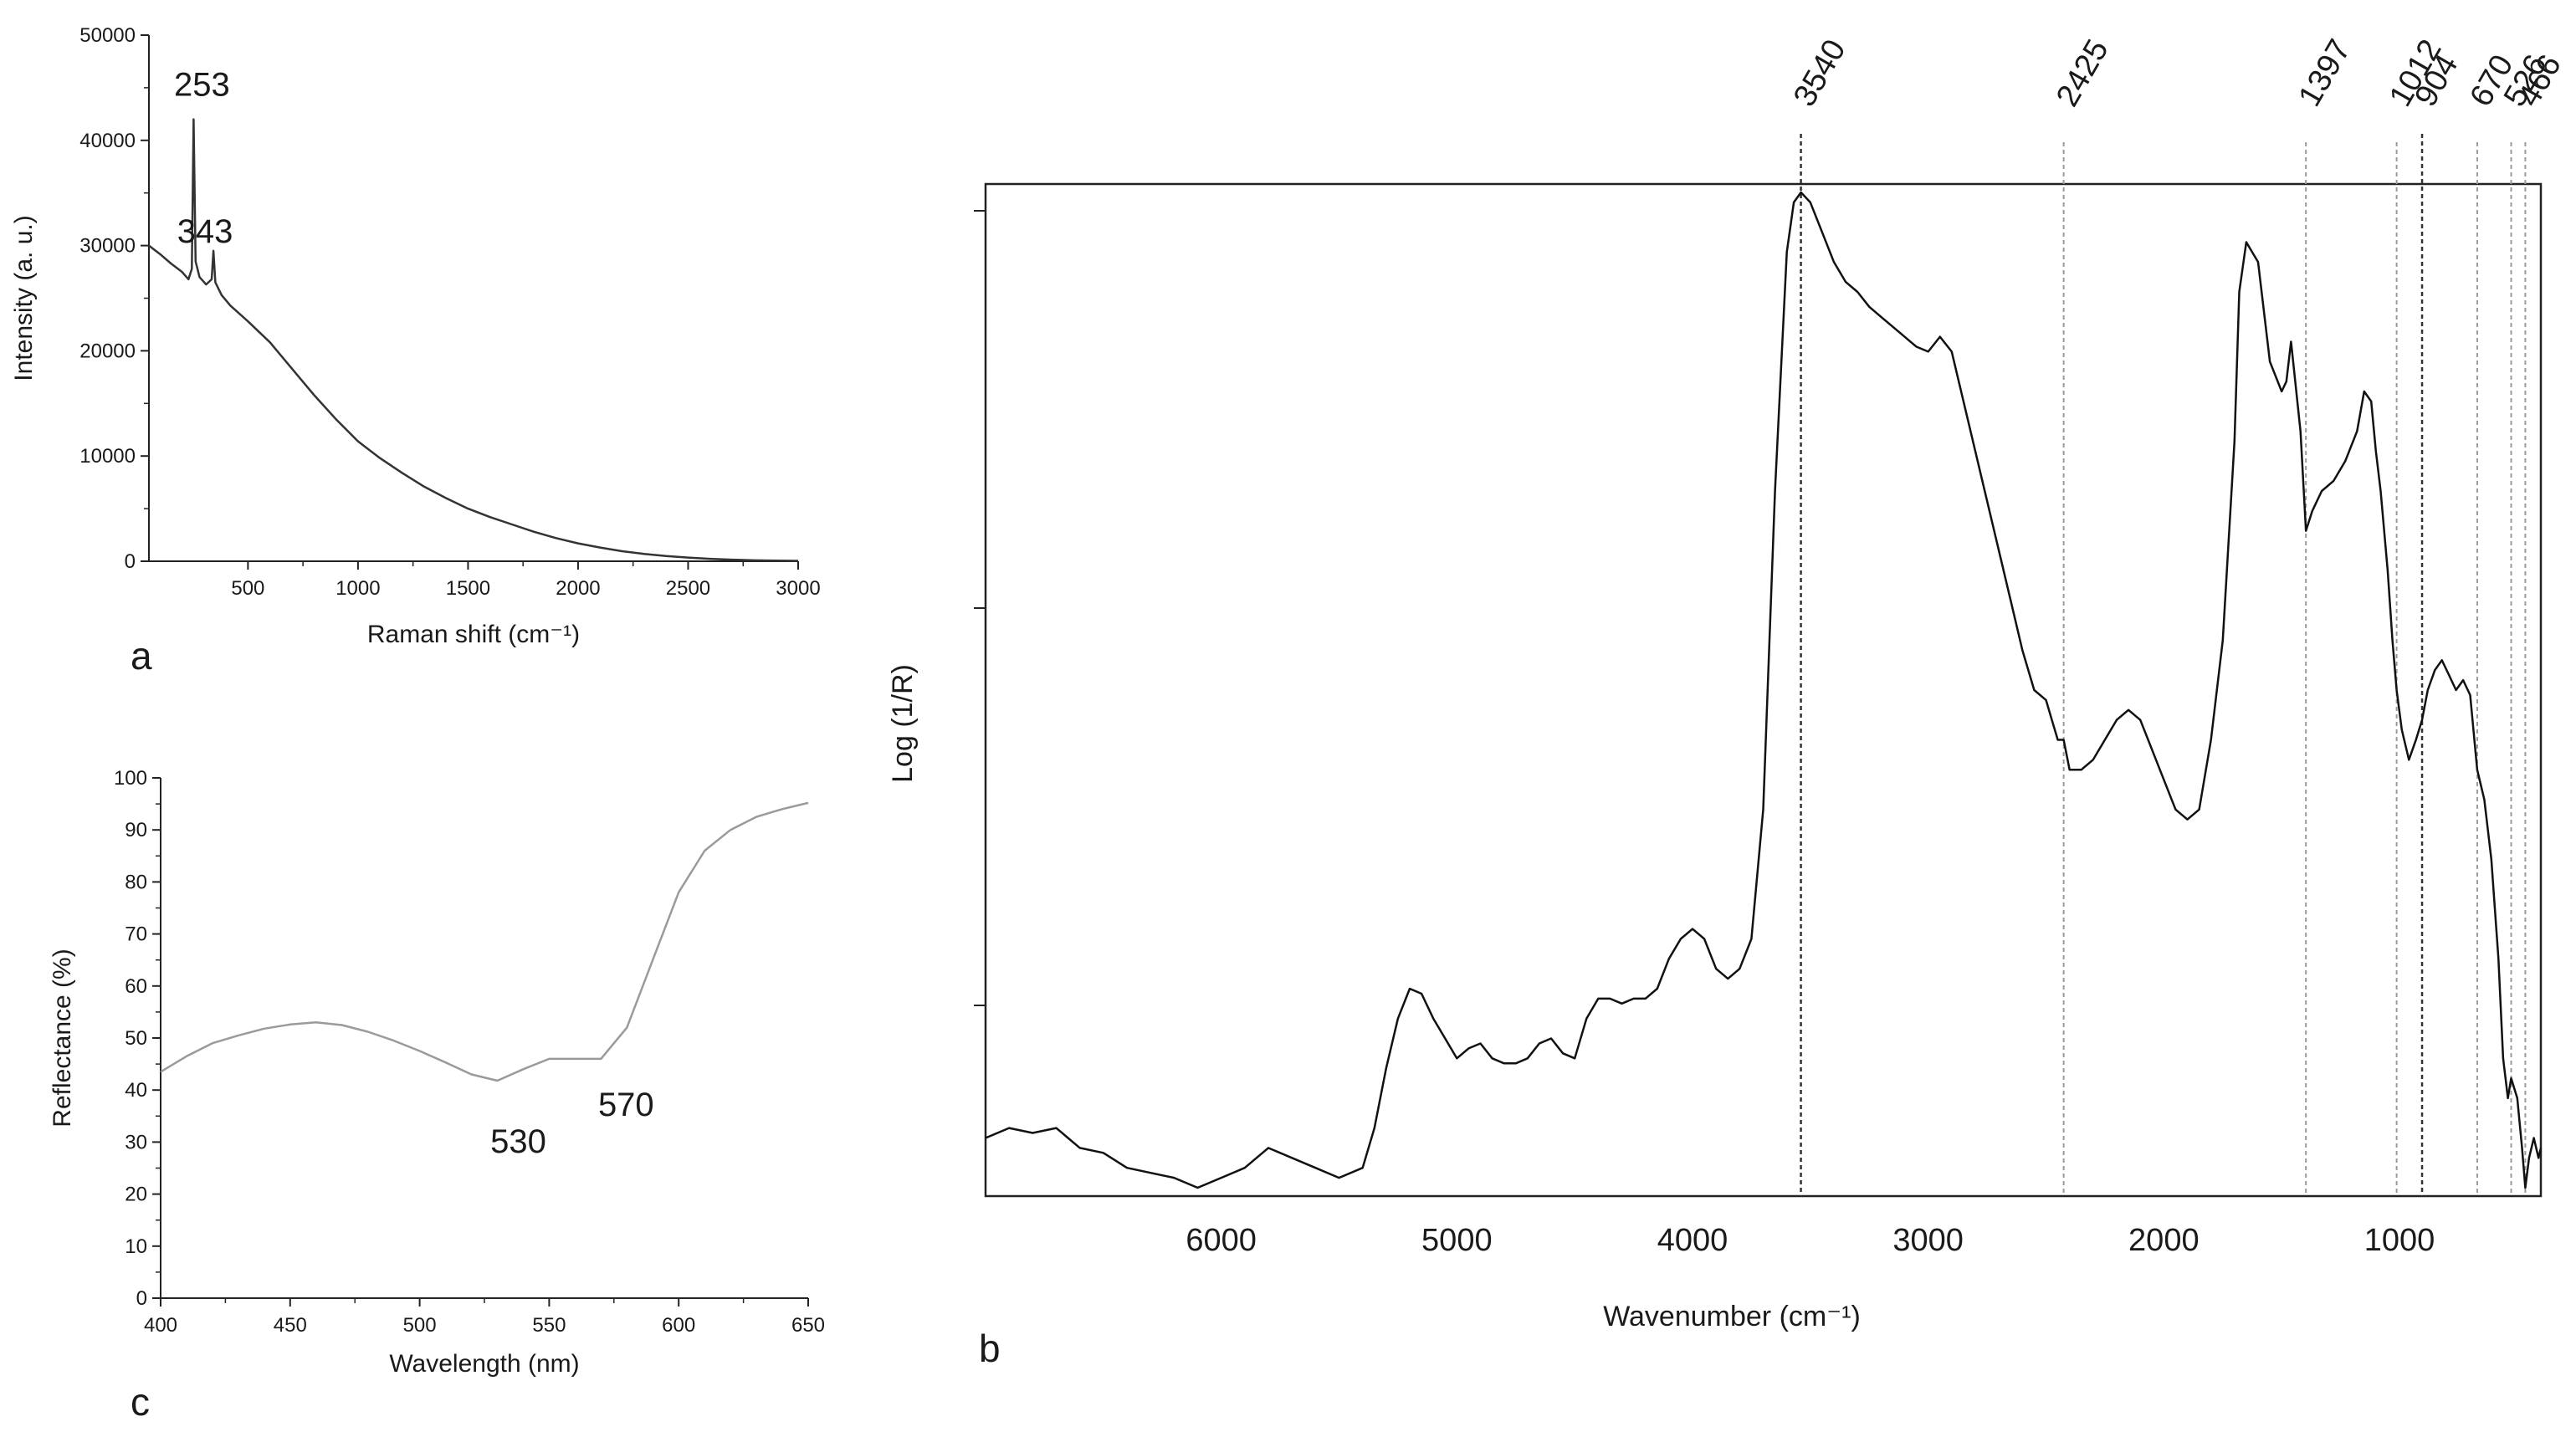 The width and height of the screenshot is (2576, 1437). I want to click on x-tick-label: 4000, so click(1693, 1240).